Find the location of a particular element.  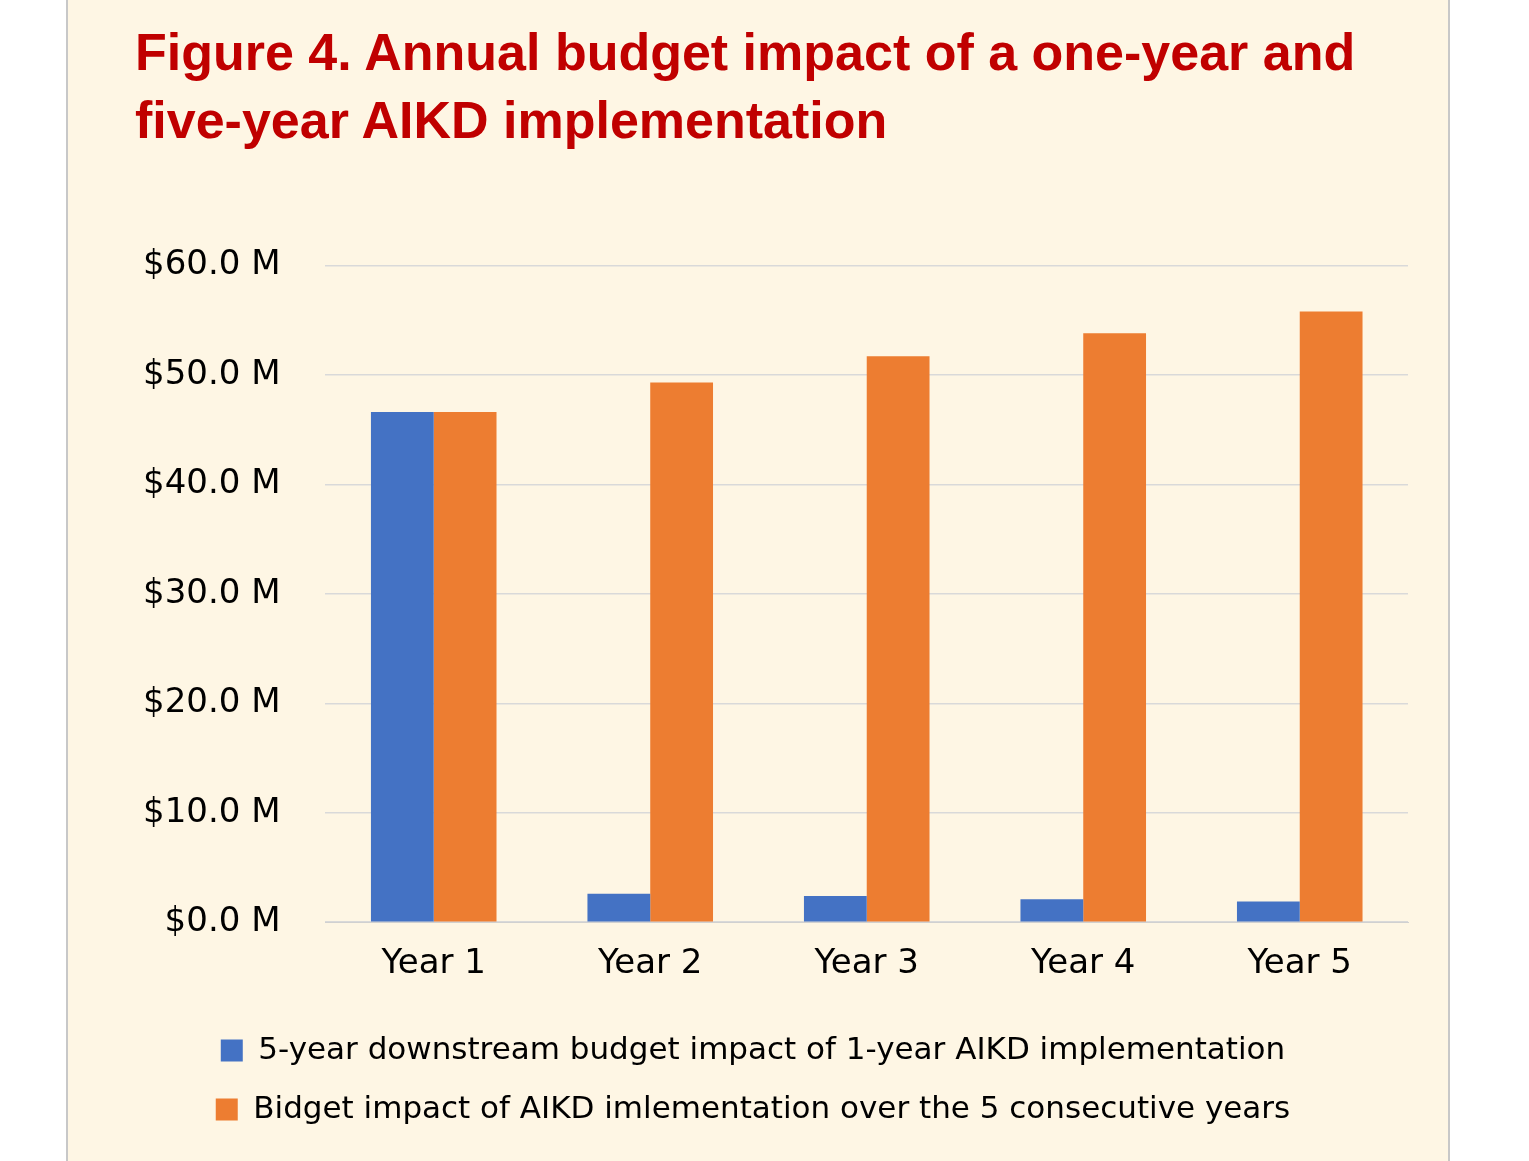

y-tick-label: $0.0 M is located at coordinates (222, 919).